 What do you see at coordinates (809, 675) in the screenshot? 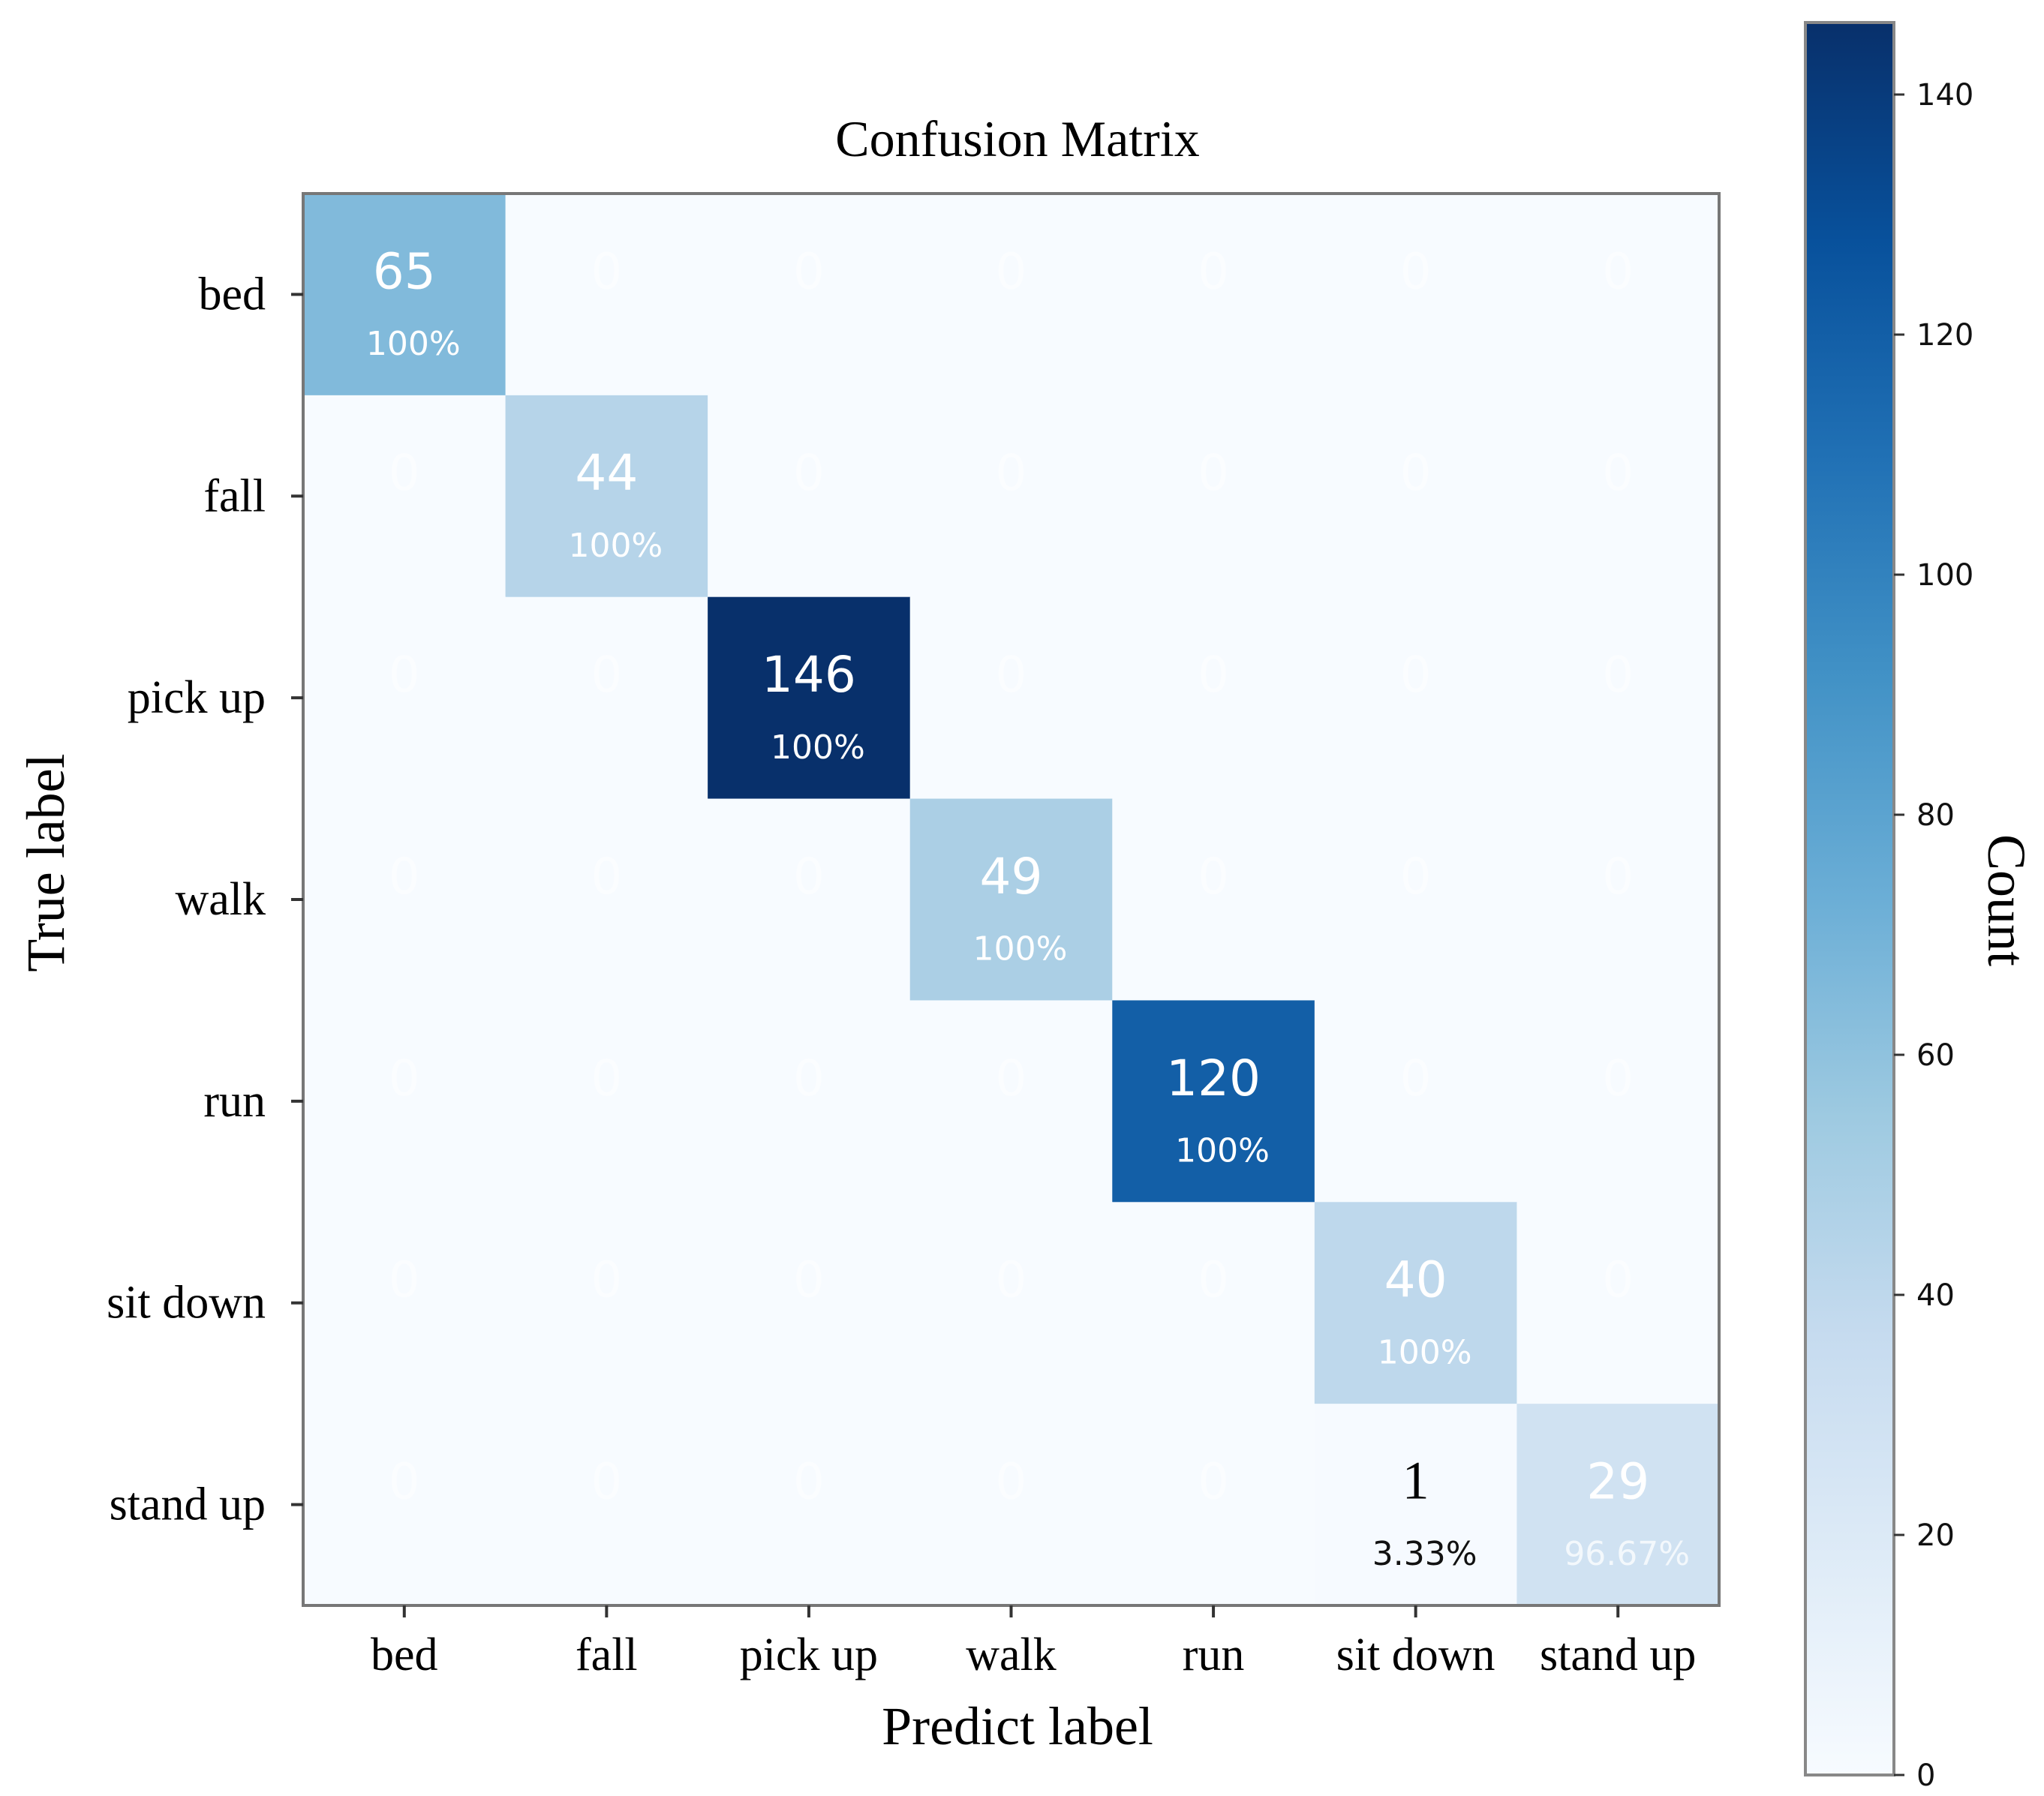
I see `cell-value: 146` at bounding box center [809, 675].